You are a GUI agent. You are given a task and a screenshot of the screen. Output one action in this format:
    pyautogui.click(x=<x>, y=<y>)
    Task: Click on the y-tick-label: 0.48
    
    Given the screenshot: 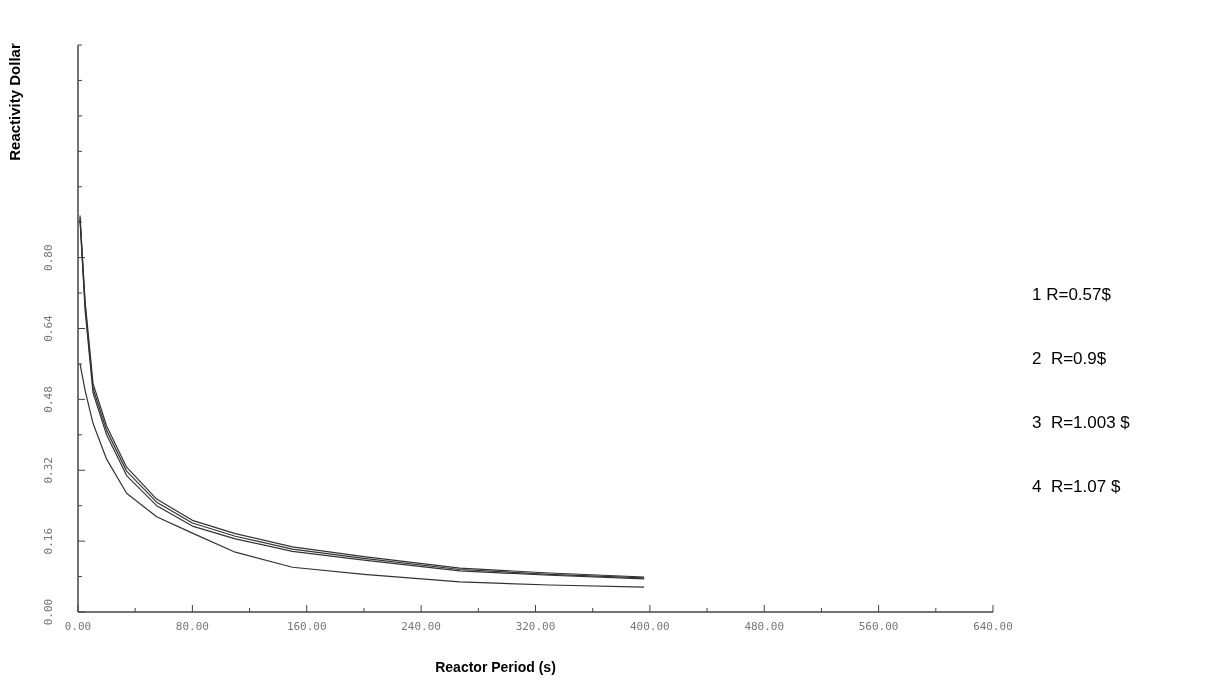 What is the action you would take?
    pyautogui.click(x=48, y=399)
    